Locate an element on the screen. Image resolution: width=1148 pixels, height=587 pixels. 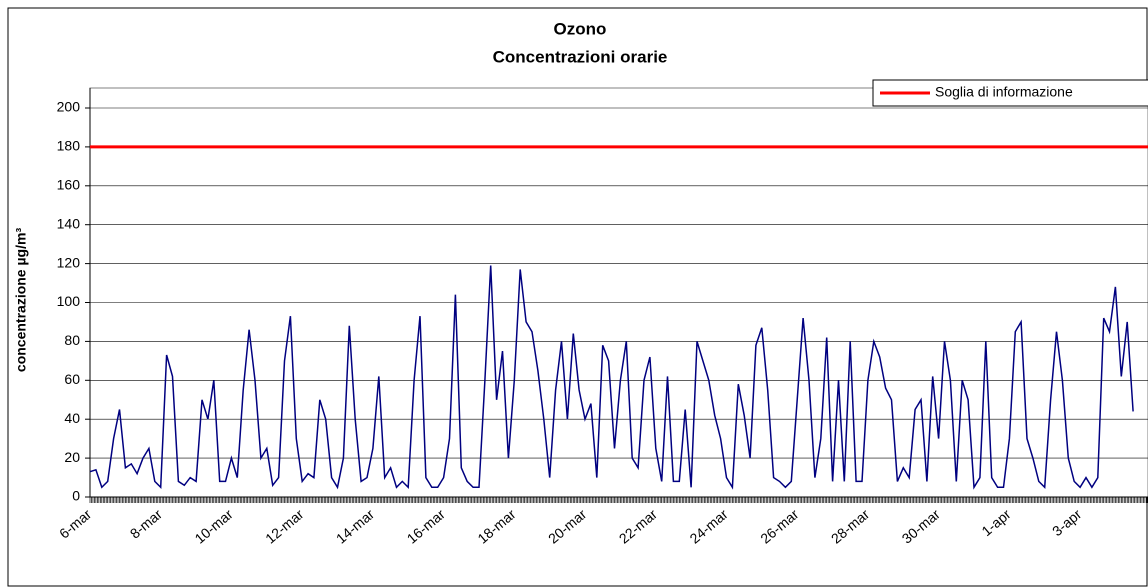
y-tick-label: 40 is located at coordinates (72, 418).